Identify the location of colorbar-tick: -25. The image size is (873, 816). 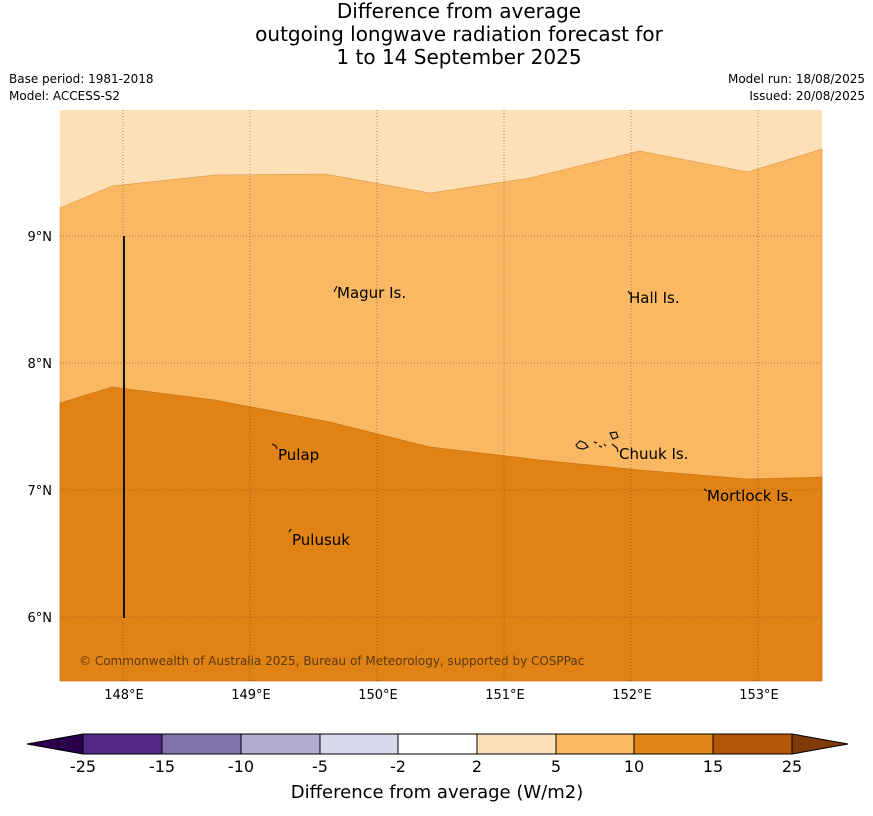
(83, 766).